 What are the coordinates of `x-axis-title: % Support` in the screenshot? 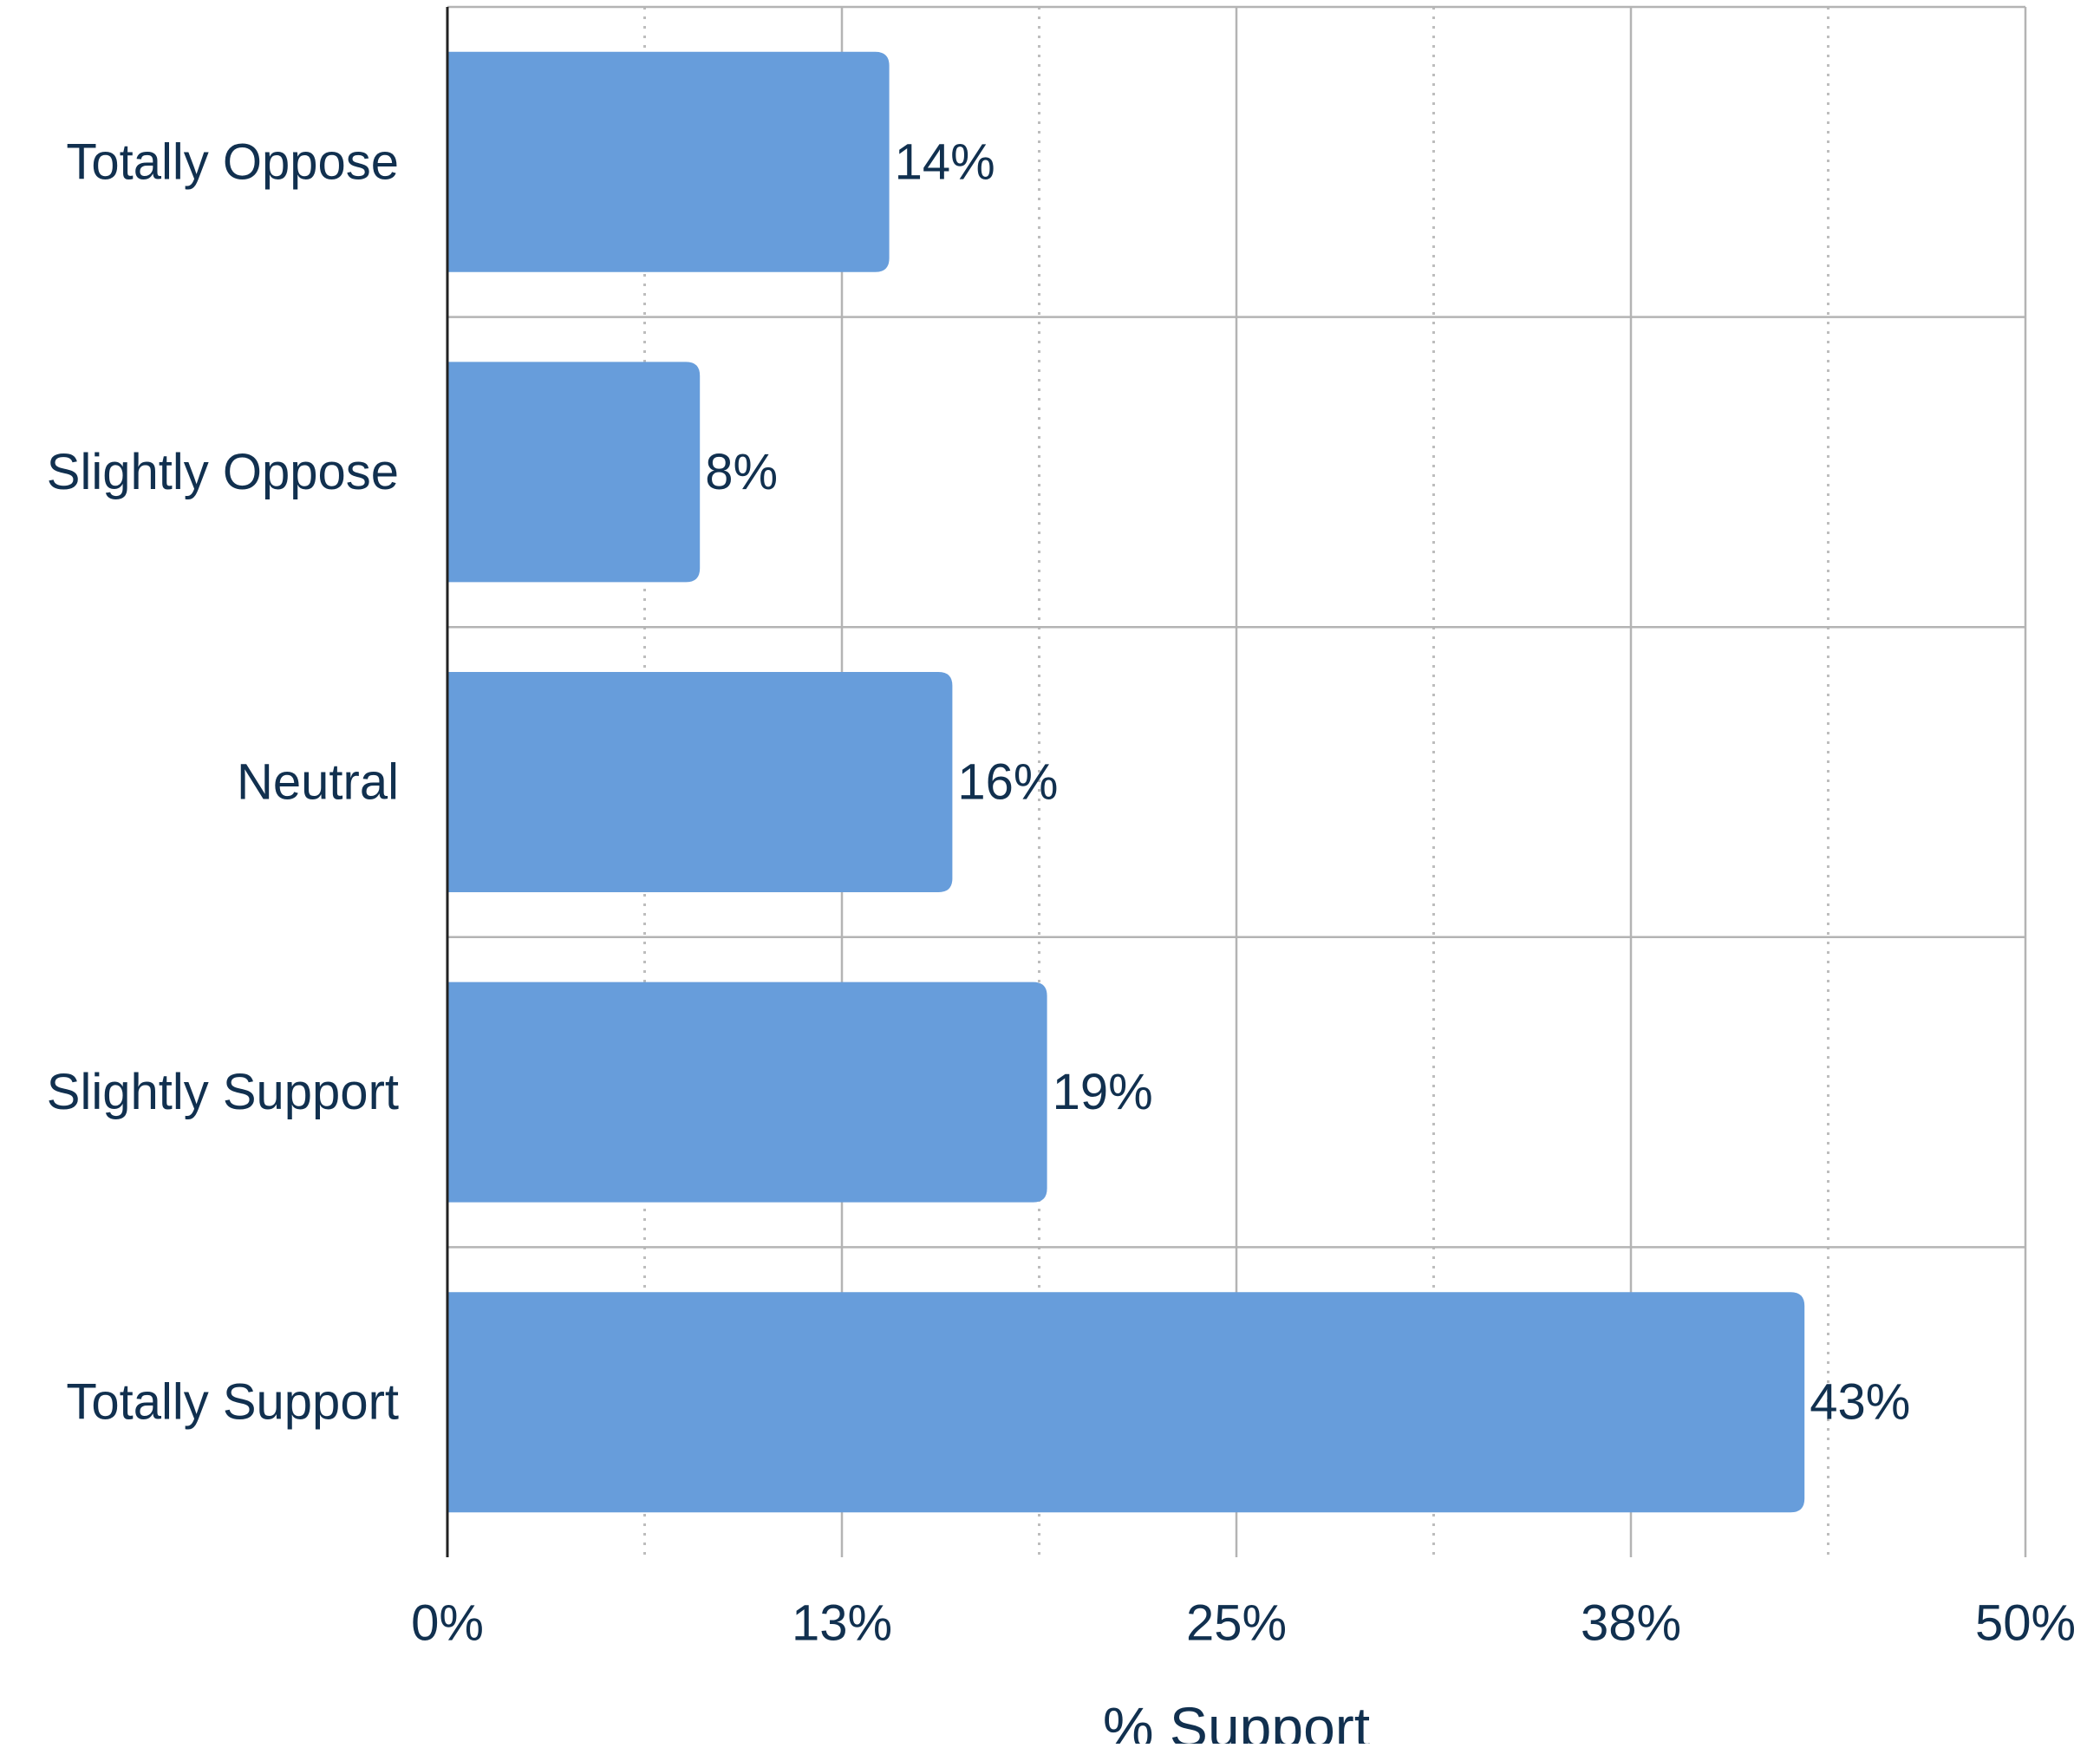 It's located at (1236, 1719).